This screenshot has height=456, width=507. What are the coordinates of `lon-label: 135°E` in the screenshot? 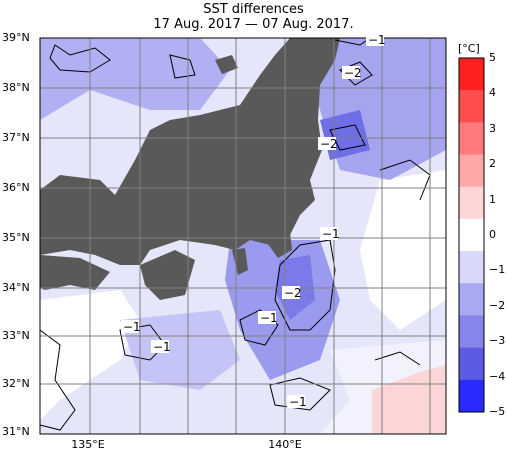 It's located at (88, 444).